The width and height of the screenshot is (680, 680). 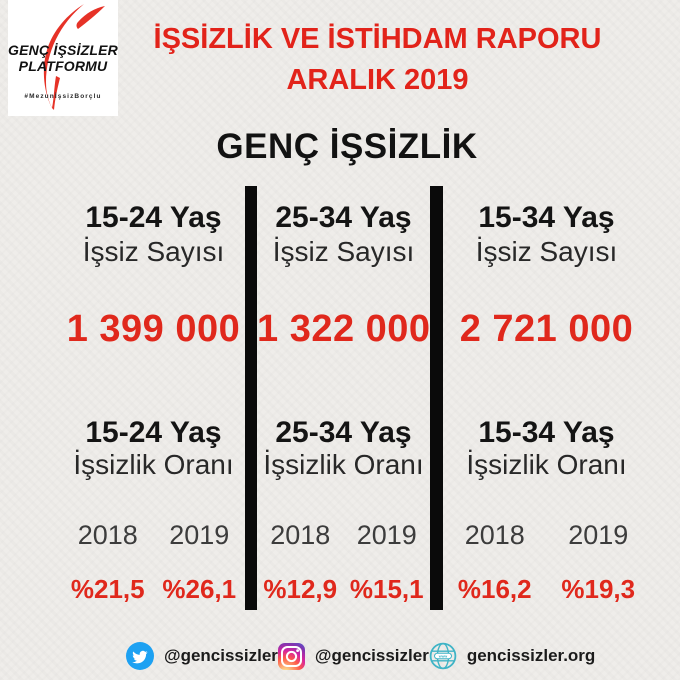 What do you see at coordinates (251, 398) in the screenshot?
I see `column-divider-left` at bounding box center [251, 398].